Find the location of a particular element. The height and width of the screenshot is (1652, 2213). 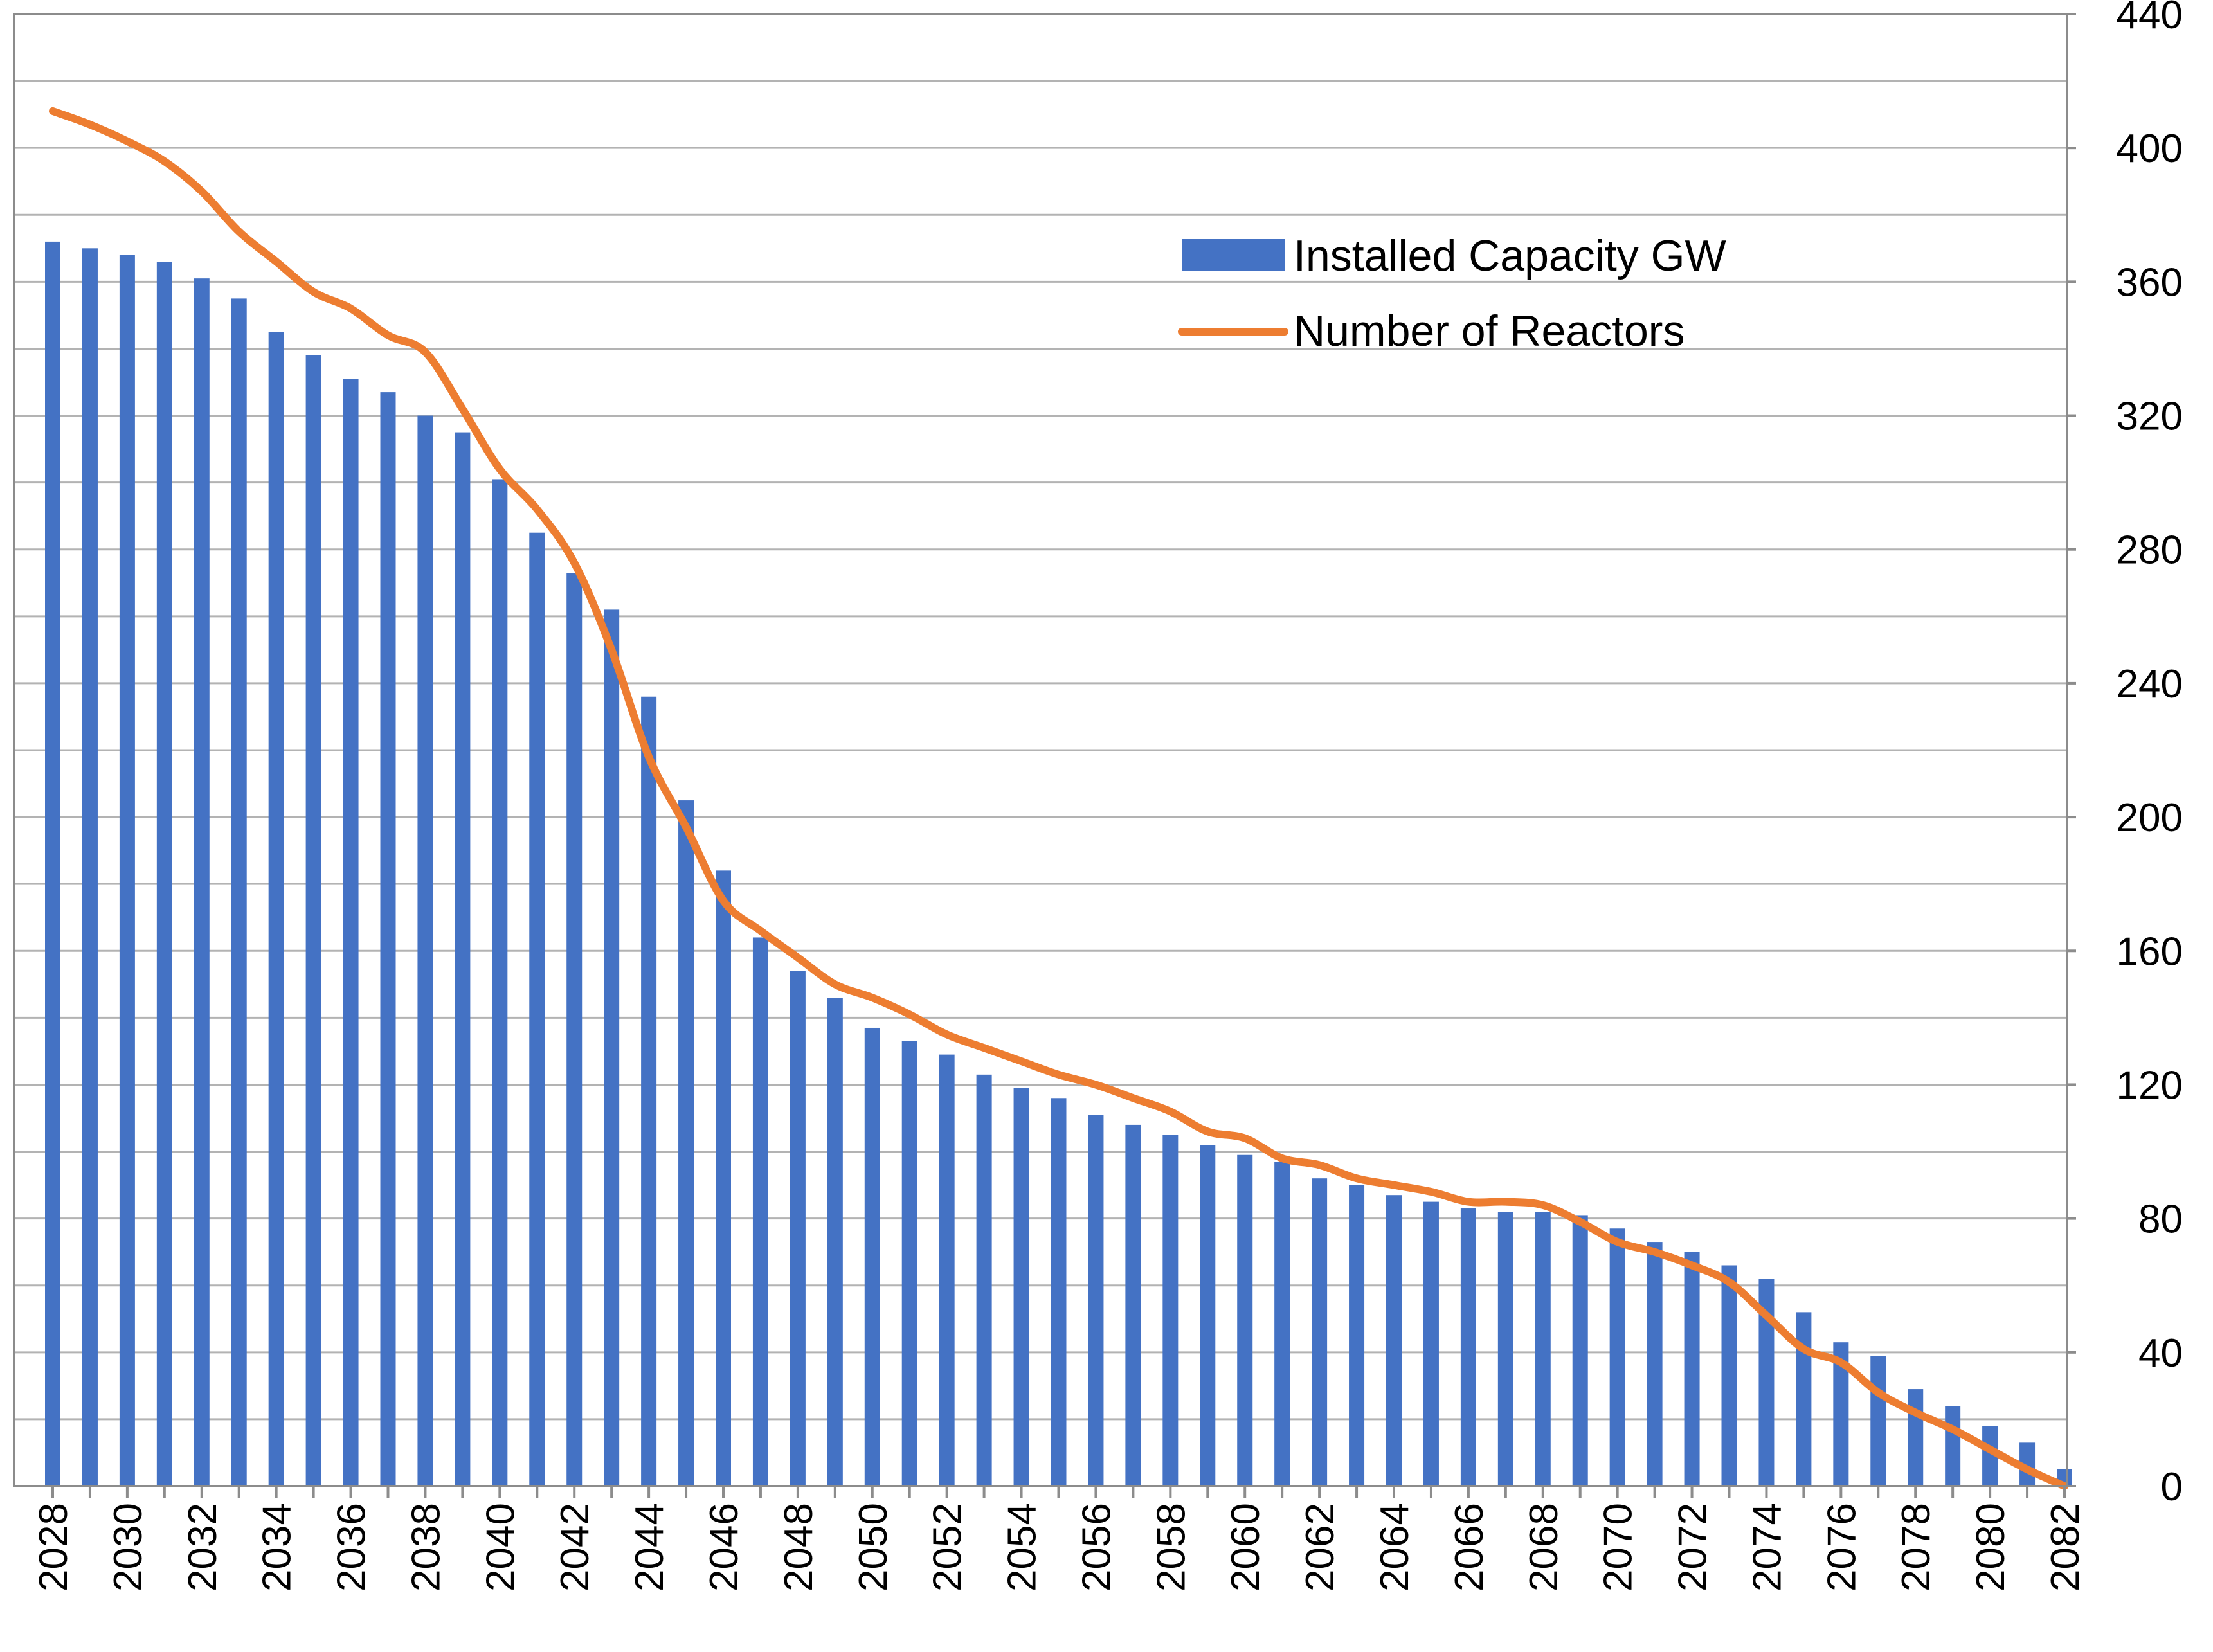

x-tick-label: 2032 is located at coordinates (203, 1547).